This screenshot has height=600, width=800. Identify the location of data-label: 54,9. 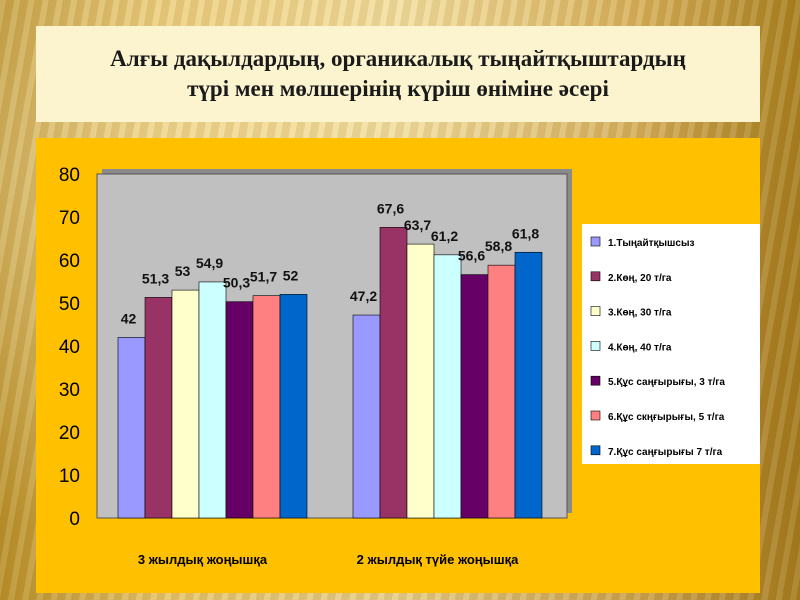
(209, 263).